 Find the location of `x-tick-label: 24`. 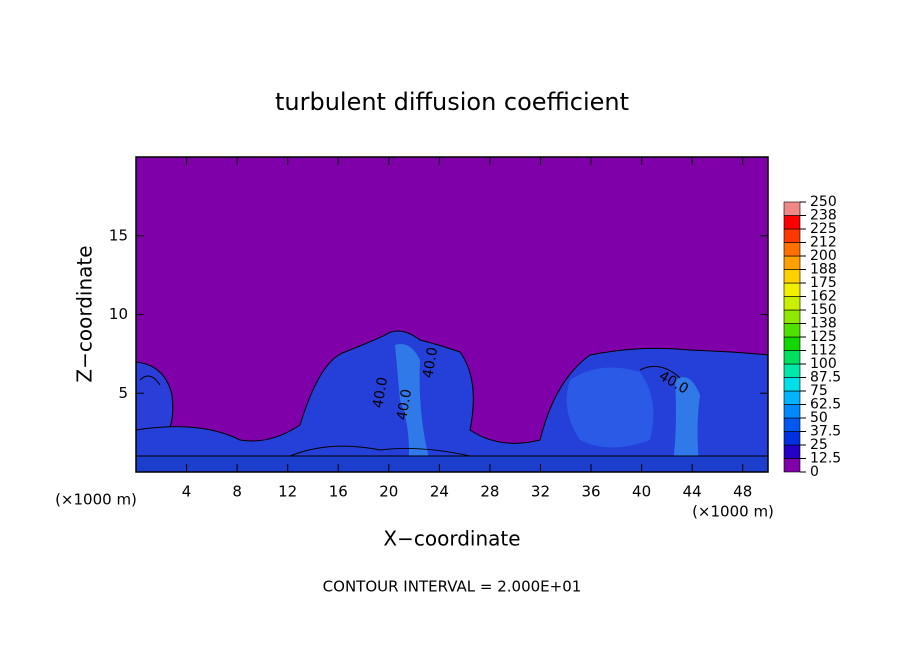

x-tick-label: 24 is located at coordinates (439, 492).